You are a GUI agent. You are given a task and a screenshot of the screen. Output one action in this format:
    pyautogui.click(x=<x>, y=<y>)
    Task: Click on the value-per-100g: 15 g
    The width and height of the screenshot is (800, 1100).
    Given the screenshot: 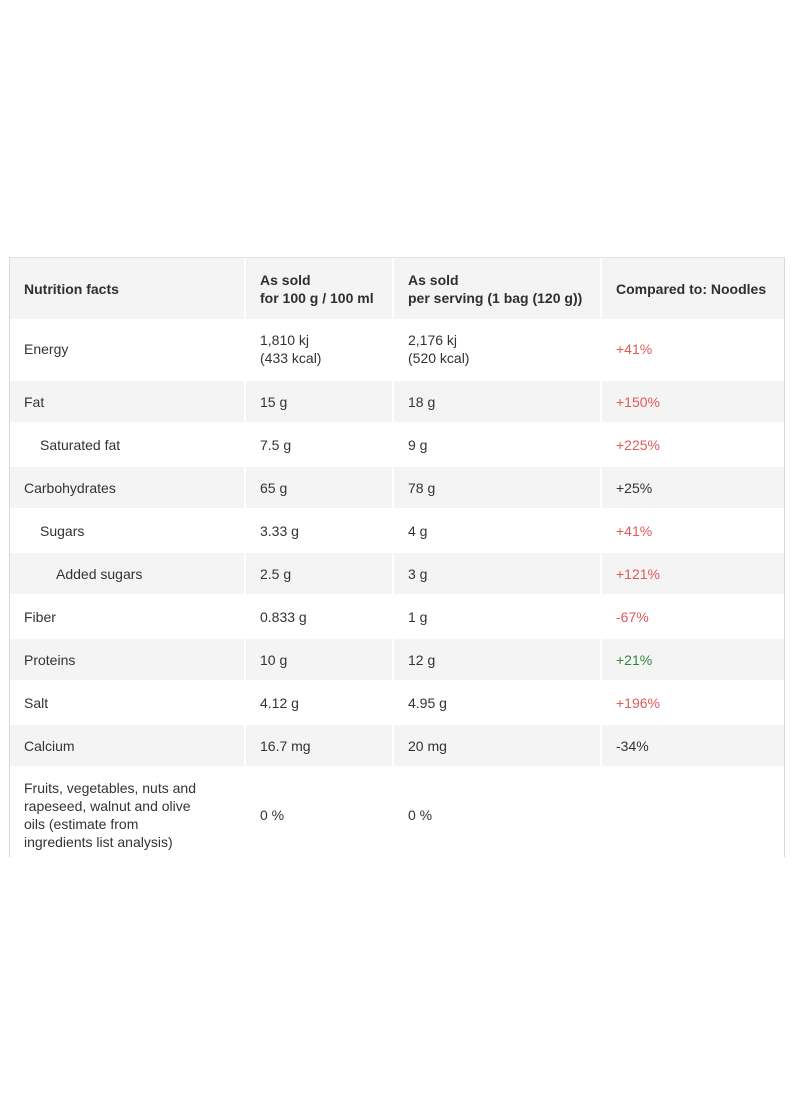 What is the action you would take?
    pyautogui.click(x=320, y=402)
    